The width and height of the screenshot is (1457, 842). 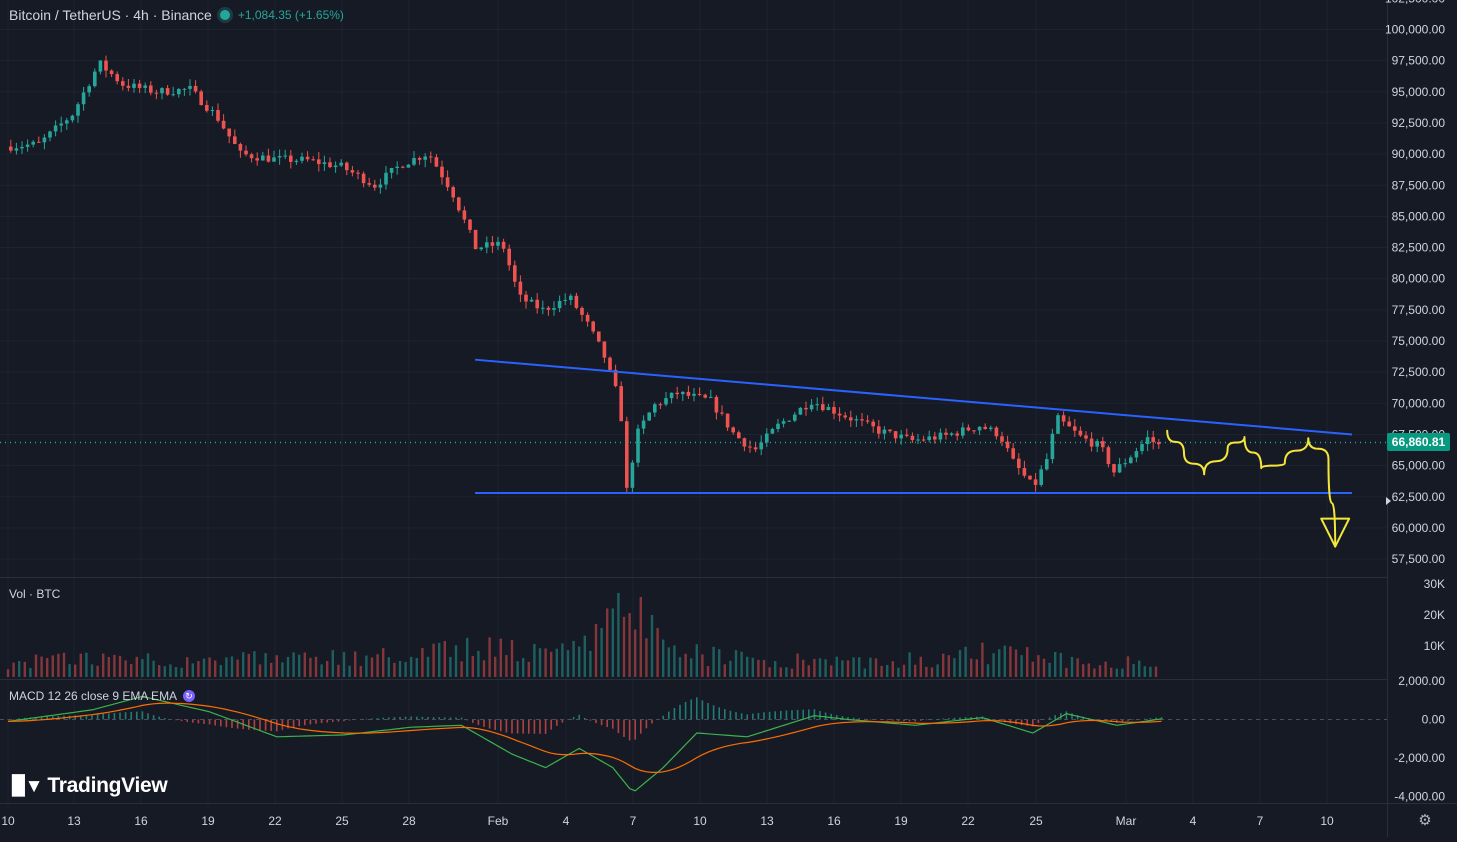 What do you see at coordinates (1419, 61) in the screenshot?
I see `price-tick-label: 97,500.00` at bounding box center [1419, 61].